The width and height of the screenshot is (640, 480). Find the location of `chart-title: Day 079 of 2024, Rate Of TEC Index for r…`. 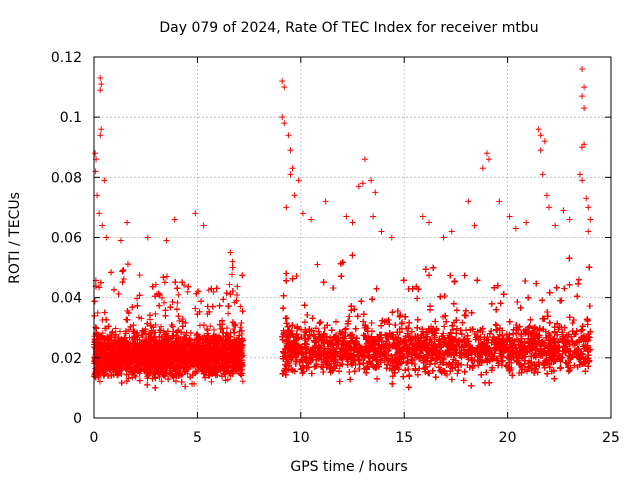

chart-title: Day 079 of 2024, Rate Of TEC Index for r… is located at coordinates (348, 28).